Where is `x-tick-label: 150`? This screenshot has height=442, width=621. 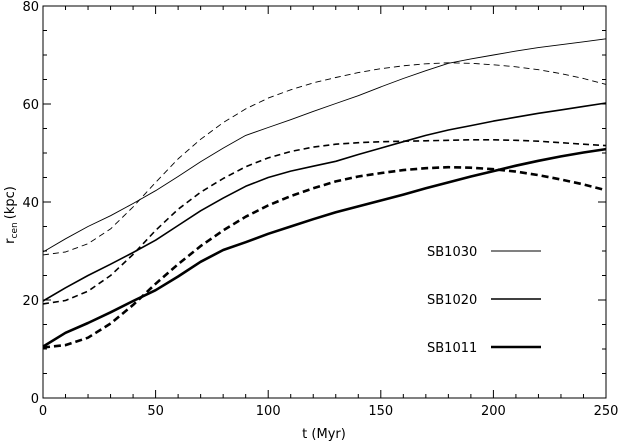
x-tick-label: 150 is located at coordinates (380, 411).